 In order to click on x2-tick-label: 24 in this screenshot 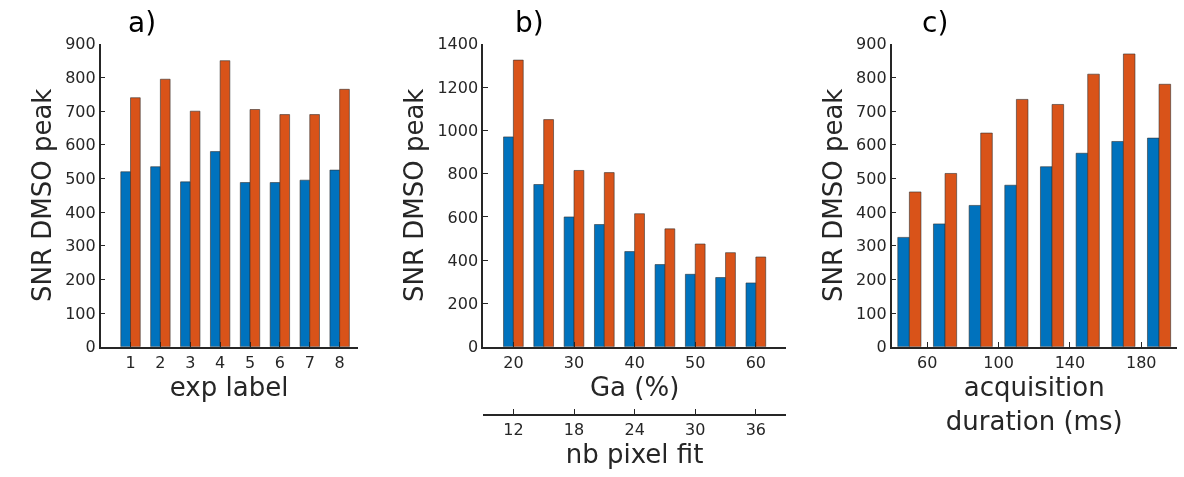, I will do `click(634, 429)`.